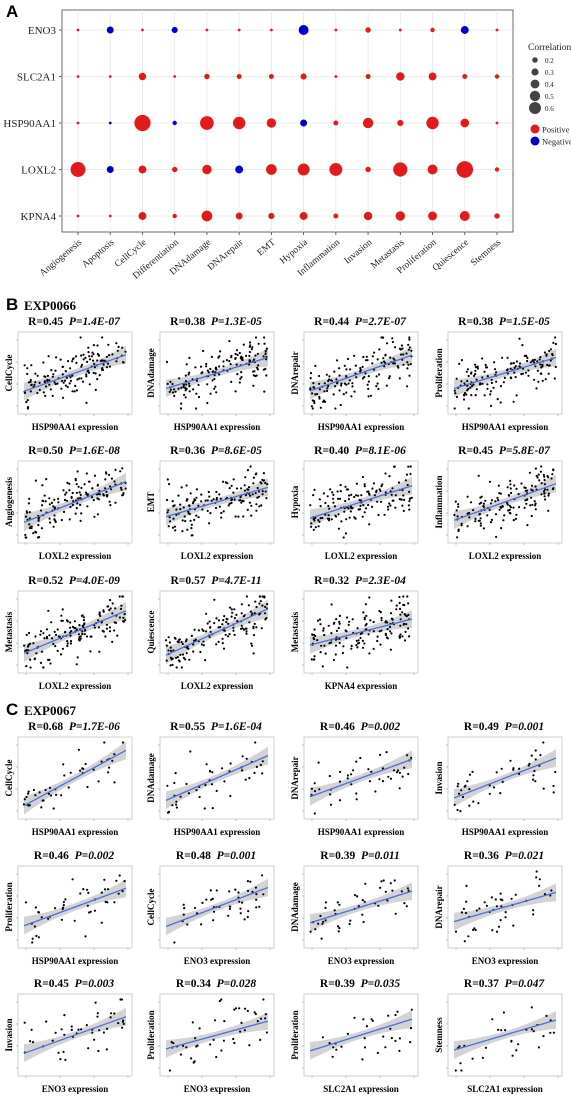 Image resolution: width=571 pixels, height=1100 pixels. What do you see at coordinates (361, 778) in the screenshot?
I see `plot-frame` at bounding box center [361, 778].